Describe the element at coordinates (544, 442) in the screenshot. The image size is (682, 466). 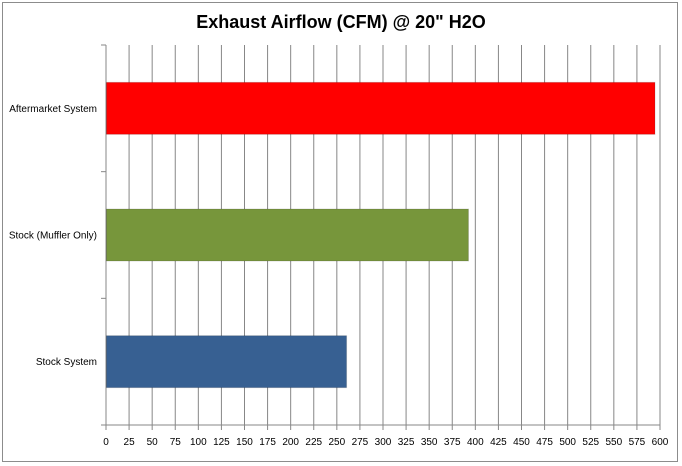
I see `x-tick-label: 475` at that location.